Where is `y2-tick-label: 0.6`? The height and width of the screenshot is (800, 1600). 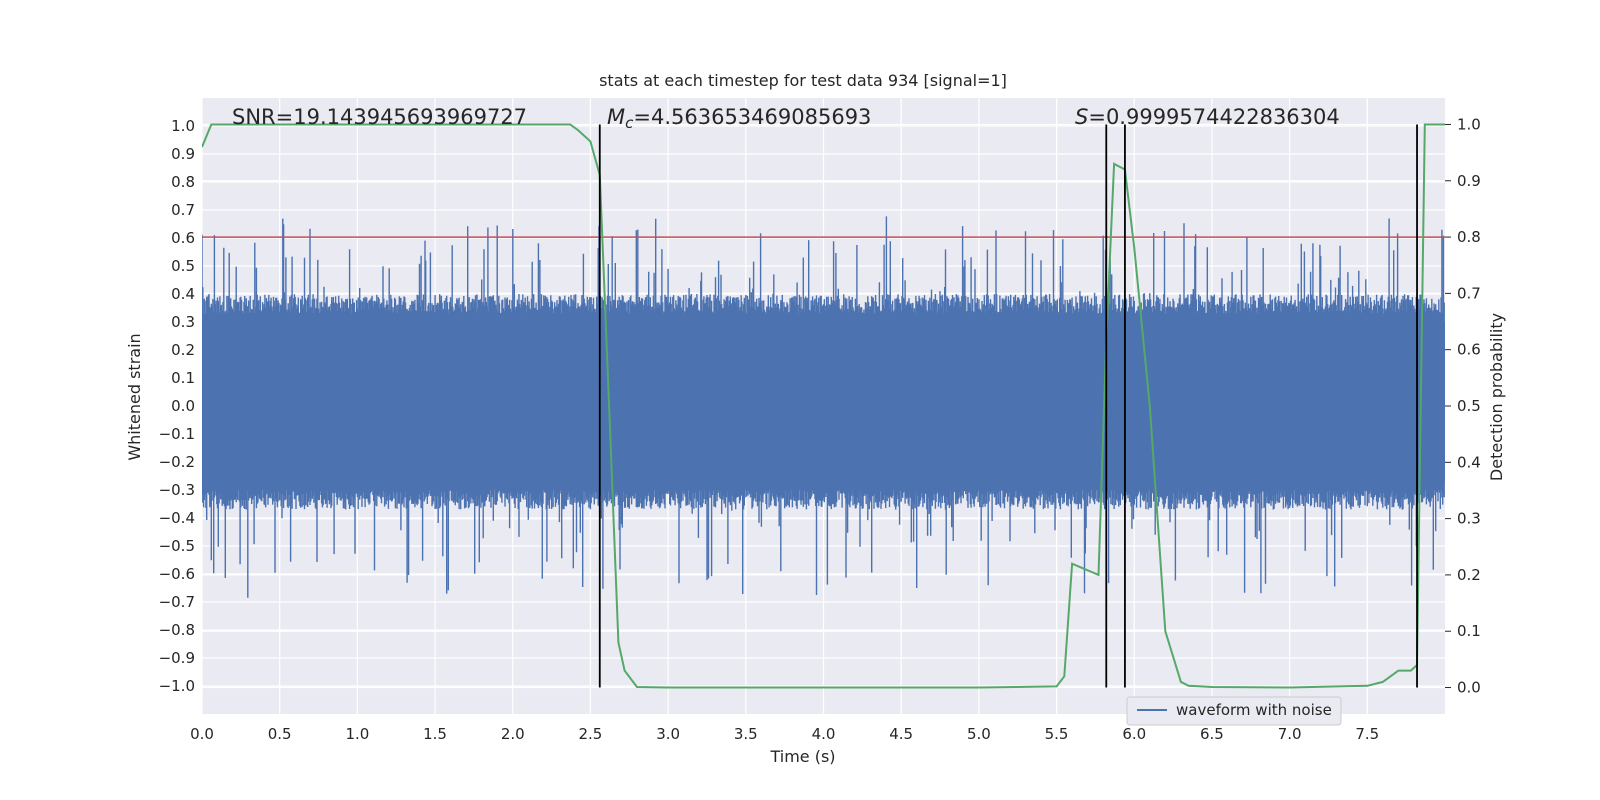
y2-tick-label: 0.6 is located at coordinates (1469, 350).